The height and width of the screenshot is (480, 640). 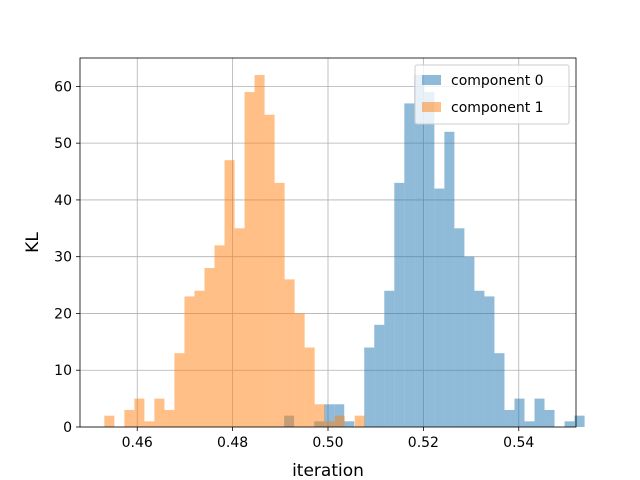 What do you see at coordinates (497, 108) in the screenshot?
I see `legend-label: component 1` at bounding box center [497, 108].